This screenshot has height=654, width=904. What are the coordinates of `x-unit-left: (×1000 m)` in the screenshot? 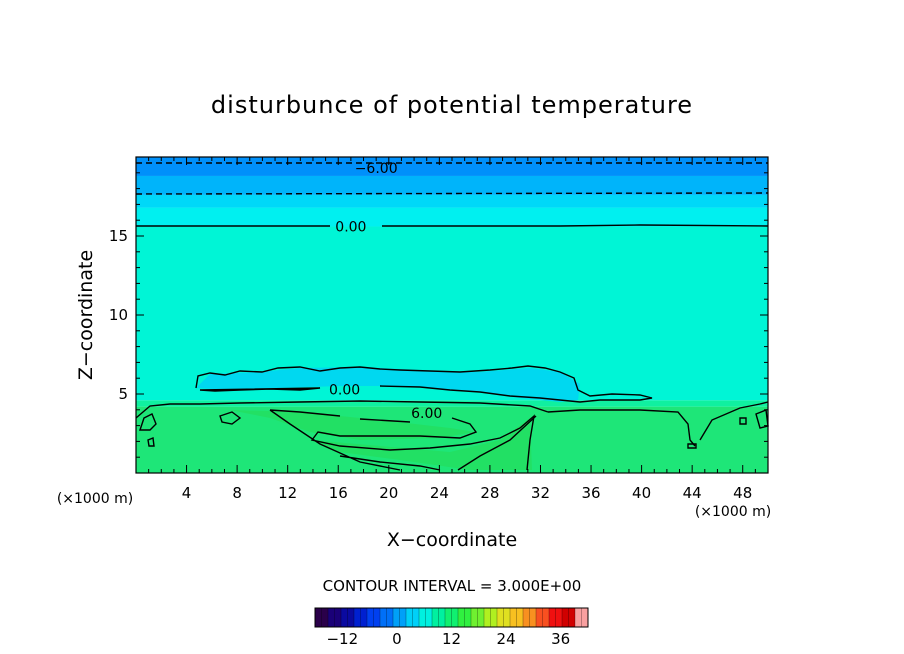 It's located at (95, 499).